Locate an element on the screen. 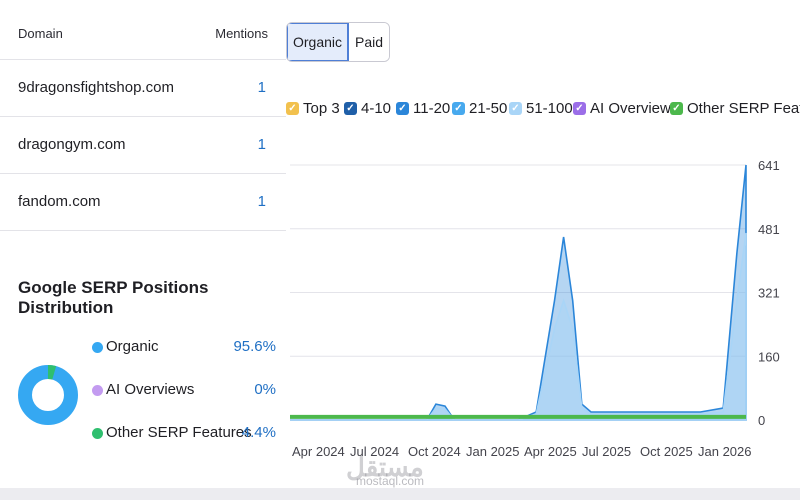 The image size is (800, 500). other-serp-dot-icon is located at coordinates (97, 433).